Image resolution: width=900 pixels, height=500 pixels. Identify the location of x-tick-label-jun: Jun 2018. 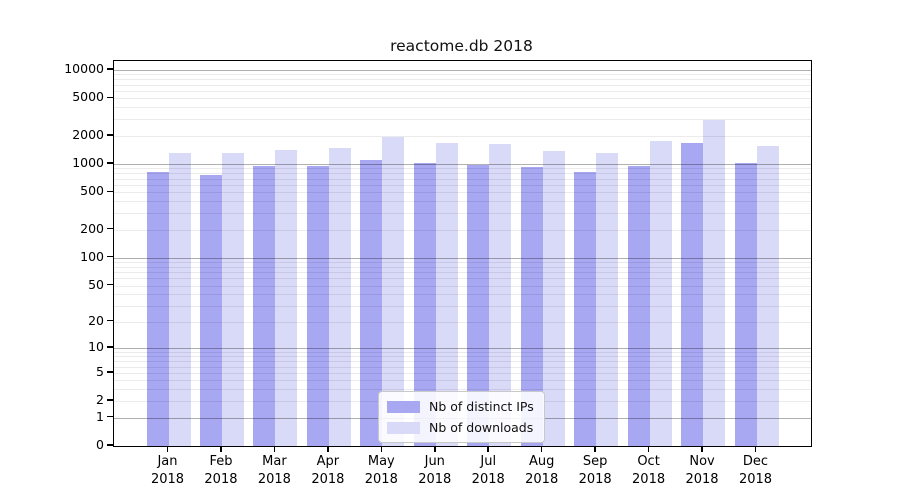
(435, 470).